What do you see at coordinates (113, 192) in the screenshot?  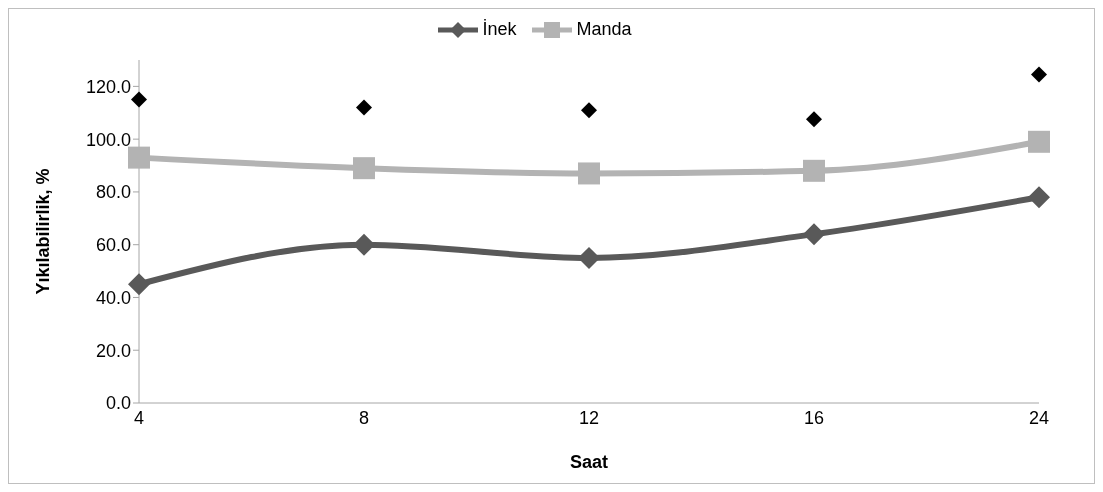 I see `y-tick-label: 80.0` at bounding box center [113, 192].